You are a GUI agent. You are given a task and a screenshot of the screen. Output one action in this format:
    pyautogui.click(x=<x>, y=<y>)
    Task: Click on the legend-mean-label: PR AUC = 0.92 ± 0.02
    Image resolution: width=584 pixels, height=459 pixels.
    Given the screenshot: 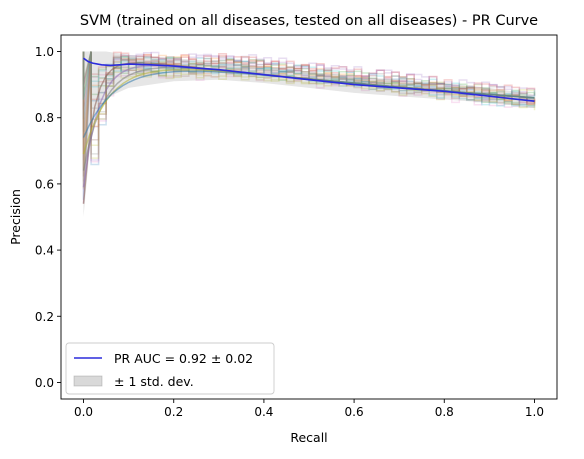 What is the action you would take?
    pyautogui.click(x=183, y=358)
    